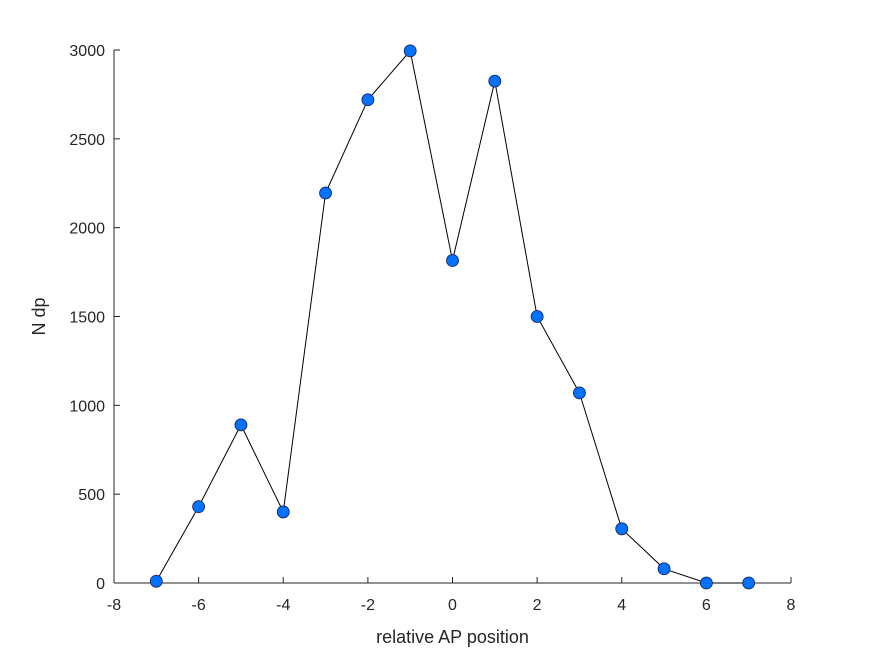 The width and height of the screenshot is (875, 656). I want to click on x-tick-label: -2, so click(368, 605).